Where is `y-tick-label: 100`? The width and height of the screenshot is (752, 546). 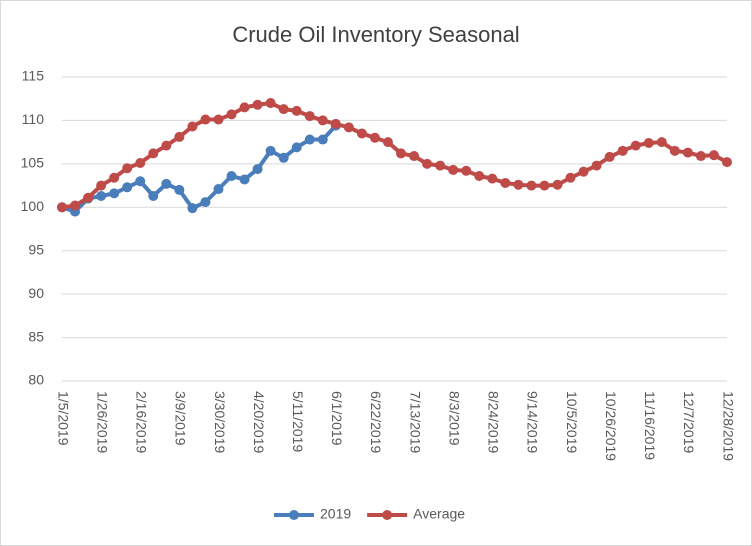
y-tick-label: 100 is located at coordinates (33, 206).